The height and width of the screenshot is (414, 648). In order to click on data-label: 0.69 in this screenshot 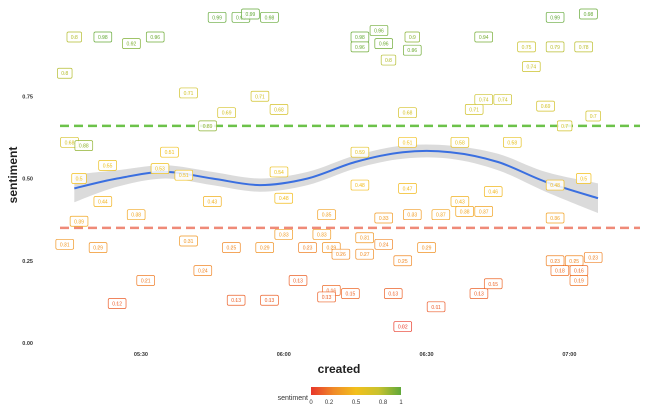, I will do `click(226, 113)`.